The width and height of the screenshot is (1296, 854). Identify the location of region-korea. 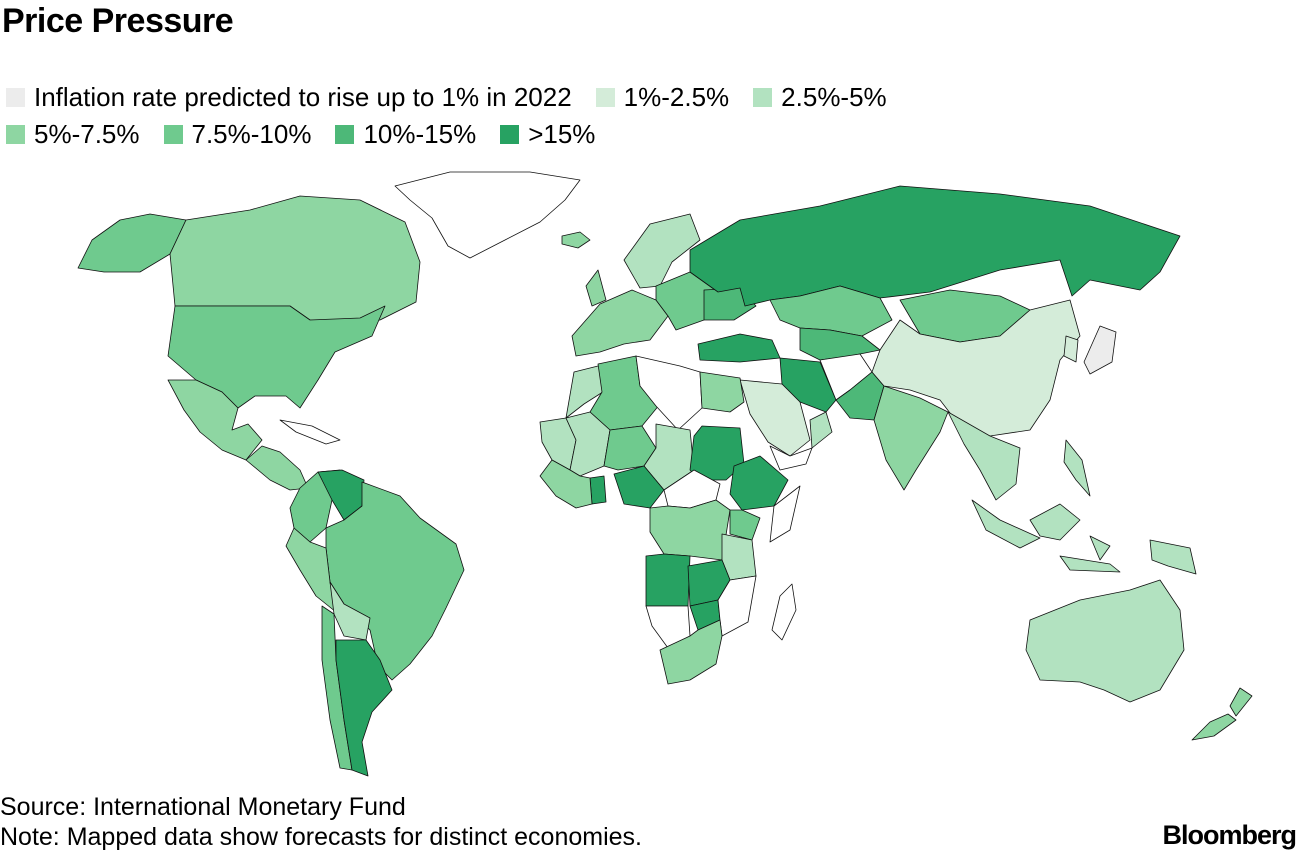
(1071, 349).